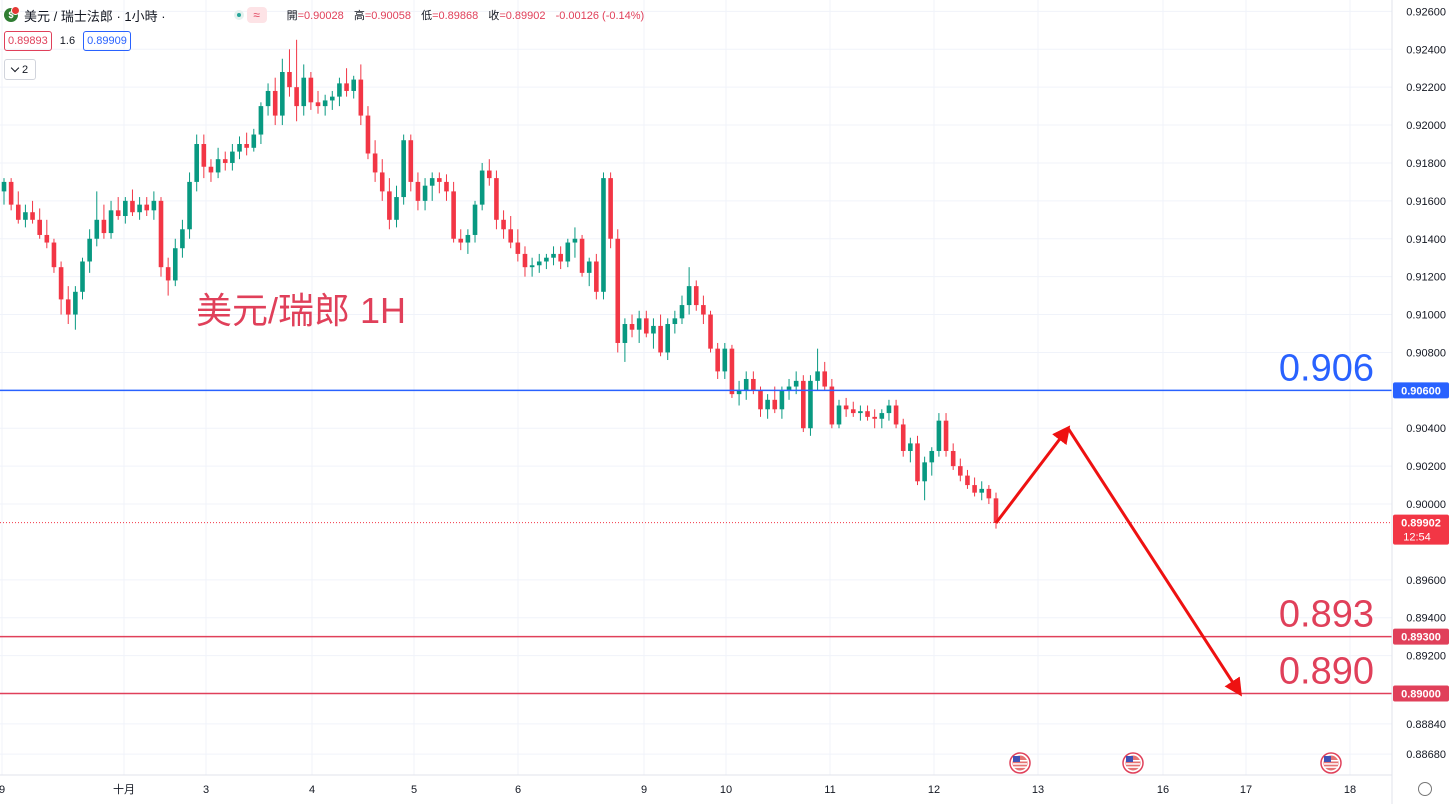 Image resolution: width=1451 pixels, height=804 pixels. Describe the element at coordinates (522, 16) in the screenshot. I see `close-value: =0.89902` at that location.